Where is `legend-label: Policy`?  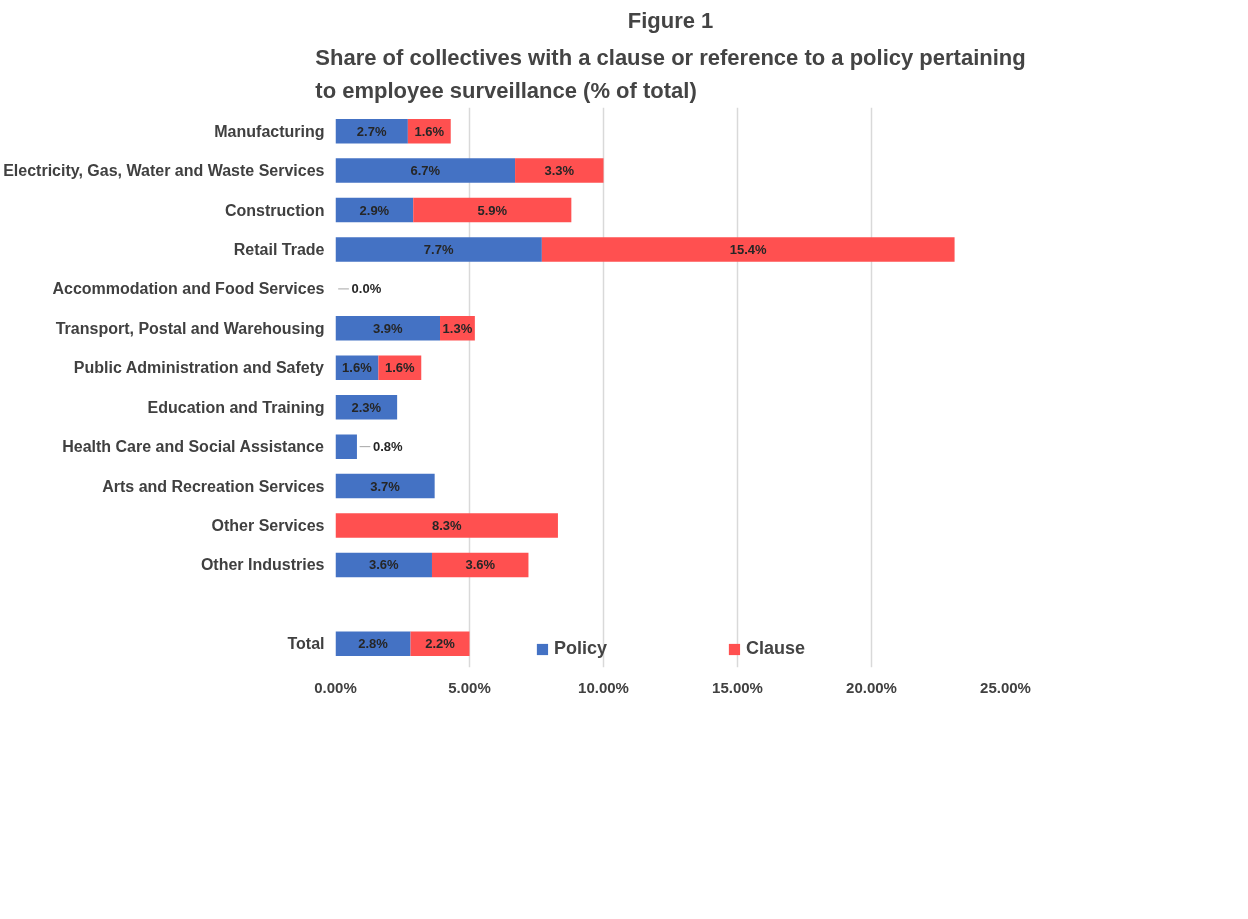
legend-label: Policy is located at coordinates (580, 648).